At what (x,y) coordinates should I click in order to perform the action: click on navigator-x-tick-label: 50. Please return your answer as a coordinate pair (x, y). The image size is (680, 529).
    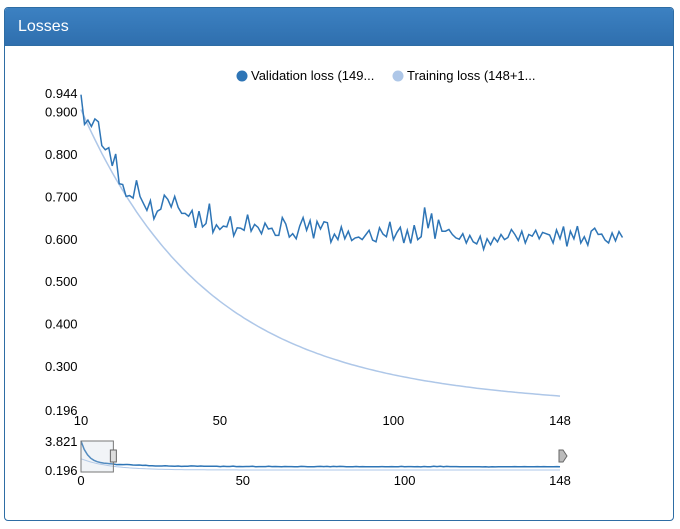
    Looking at the image, I should click on (243, 480).